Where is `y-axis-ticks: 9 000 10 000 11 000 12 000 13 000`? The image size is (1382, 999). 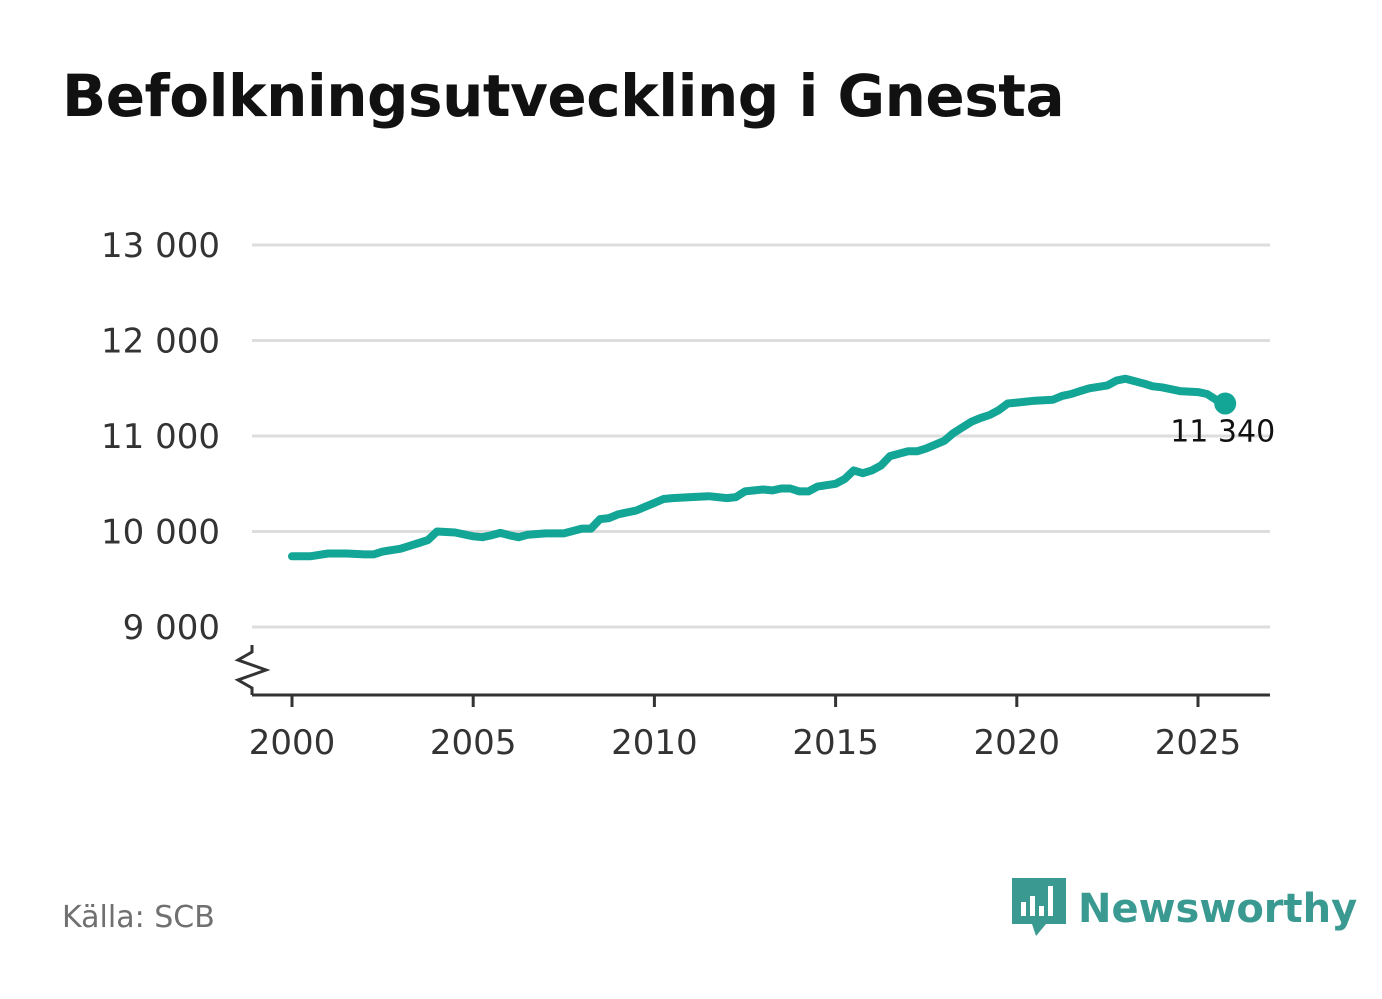 y-axis-ticks: 9 000 10 000 11 000 12 000 13 000 is located at coordinates (160, 437).